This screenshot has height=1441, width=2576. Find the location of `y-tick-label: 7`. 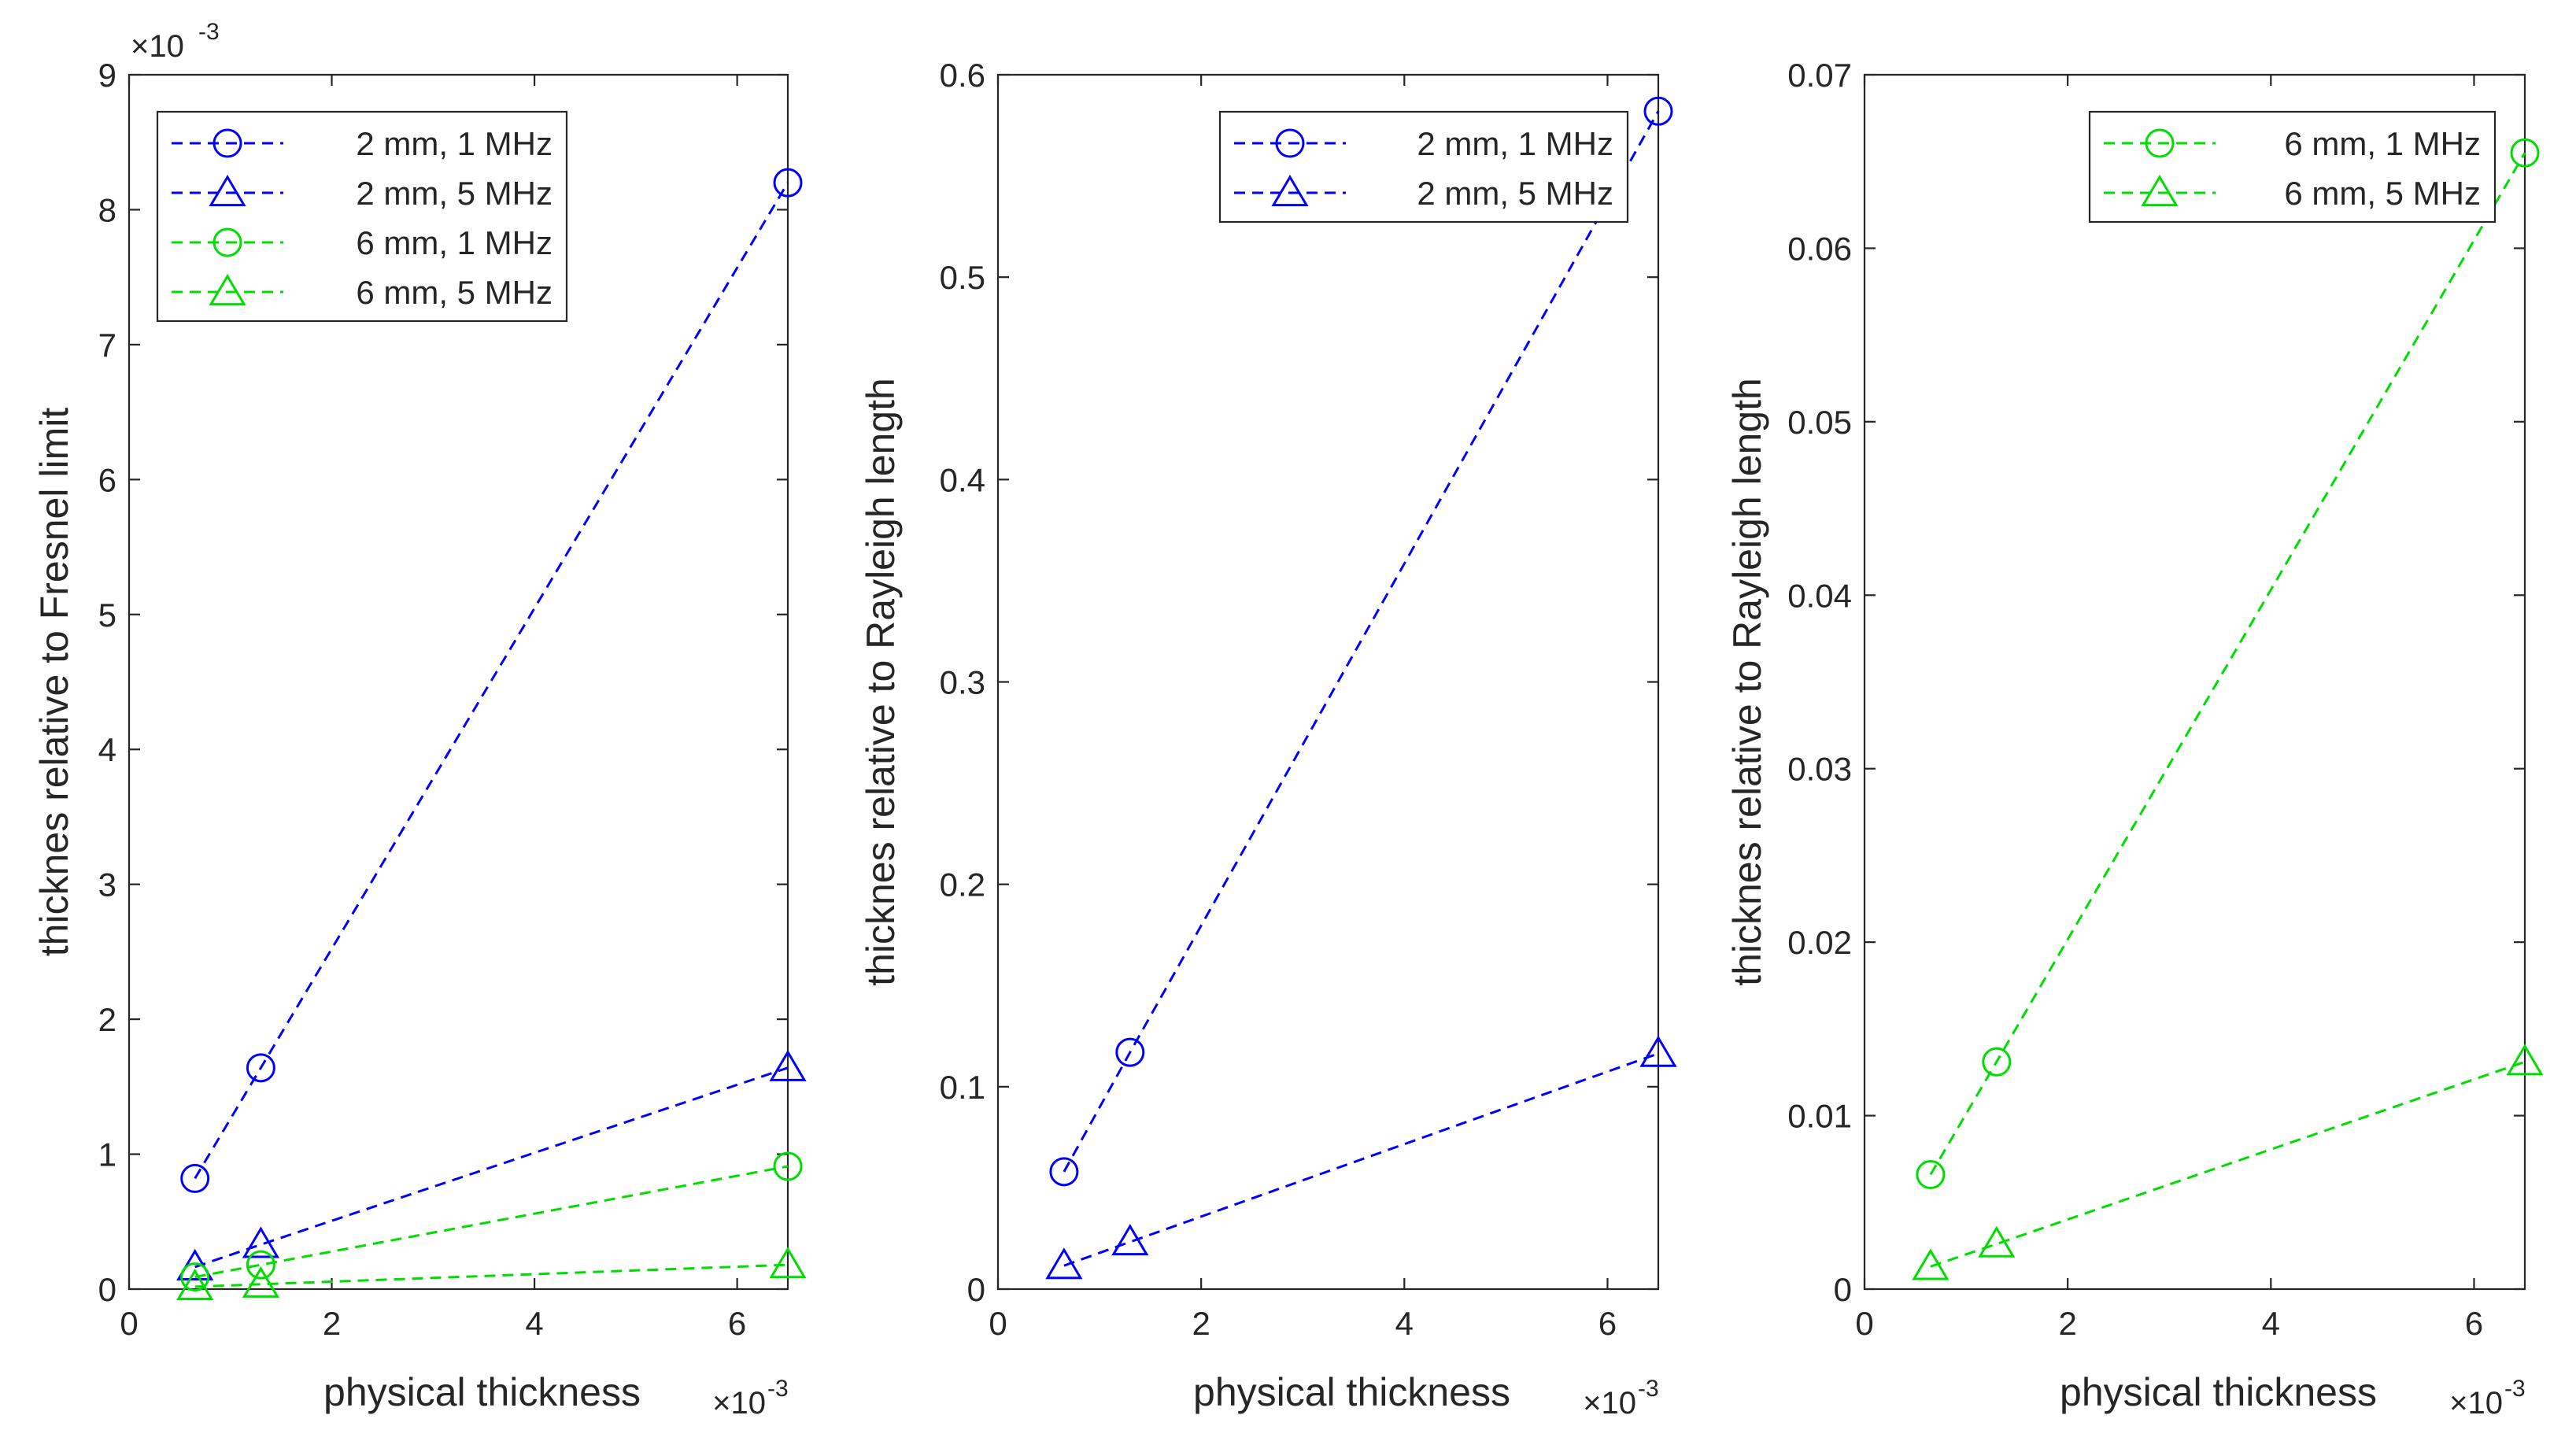

y-tick-label: 7 is located at coordinates (107, 345).